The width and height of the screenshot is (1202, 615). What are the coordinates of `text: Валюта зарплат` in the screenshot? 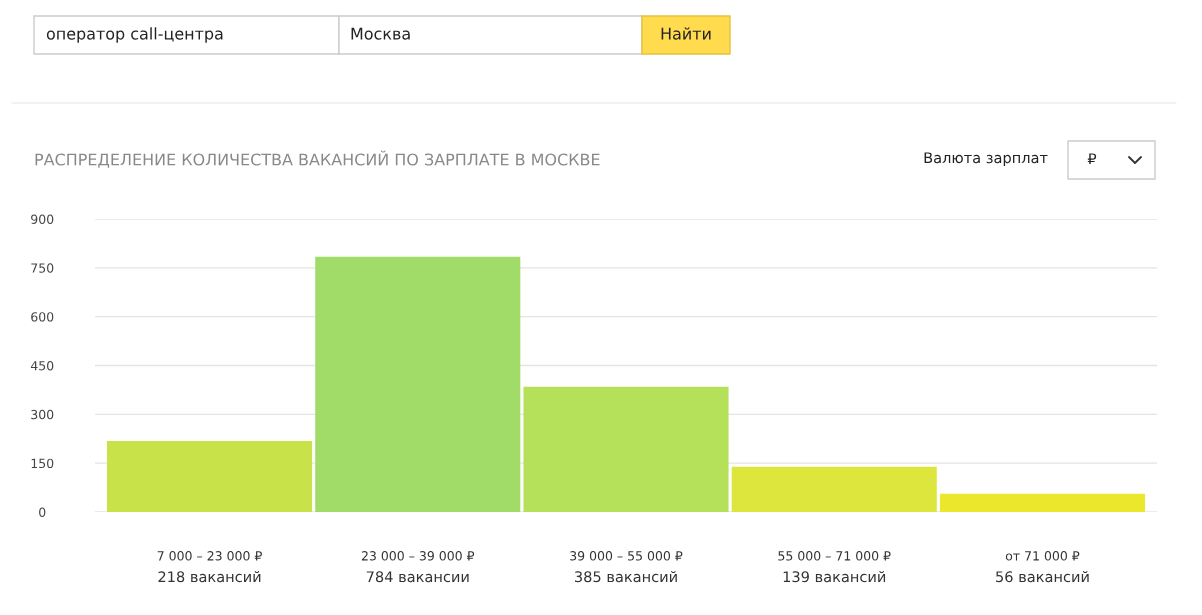 It's located at (986, 159).